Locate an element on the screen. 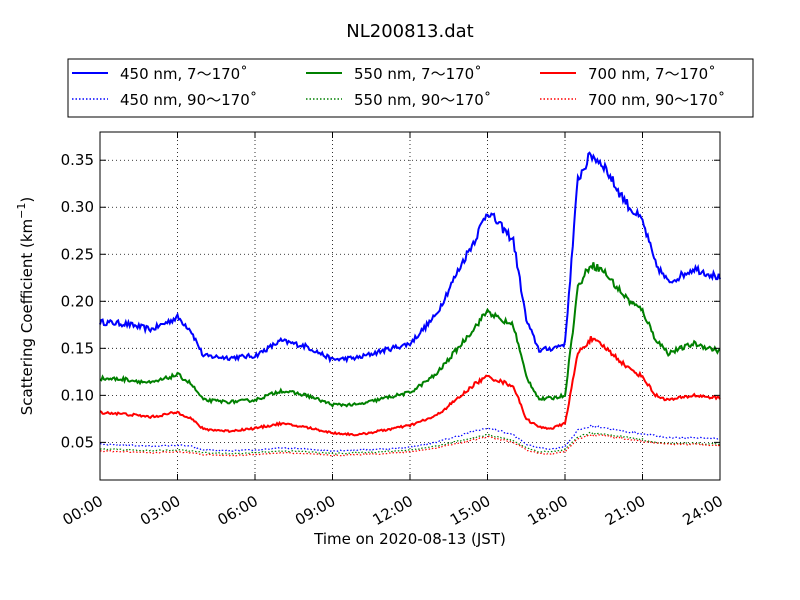 The height and width of the screenshot is (600, 800). x-tick-label: 06:00 is located at coordinates (238, 510).